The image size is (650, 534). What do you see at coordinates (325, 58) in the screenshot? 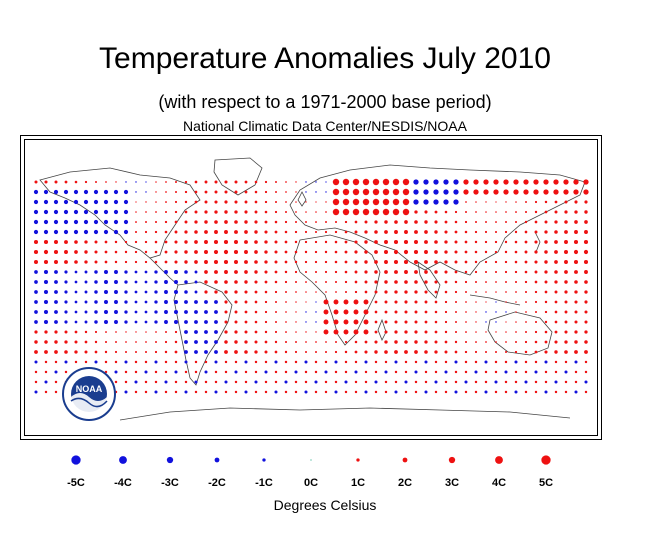
I see `map-title: Temperature Anomalies July 2010` at bounding box center [325, 58].